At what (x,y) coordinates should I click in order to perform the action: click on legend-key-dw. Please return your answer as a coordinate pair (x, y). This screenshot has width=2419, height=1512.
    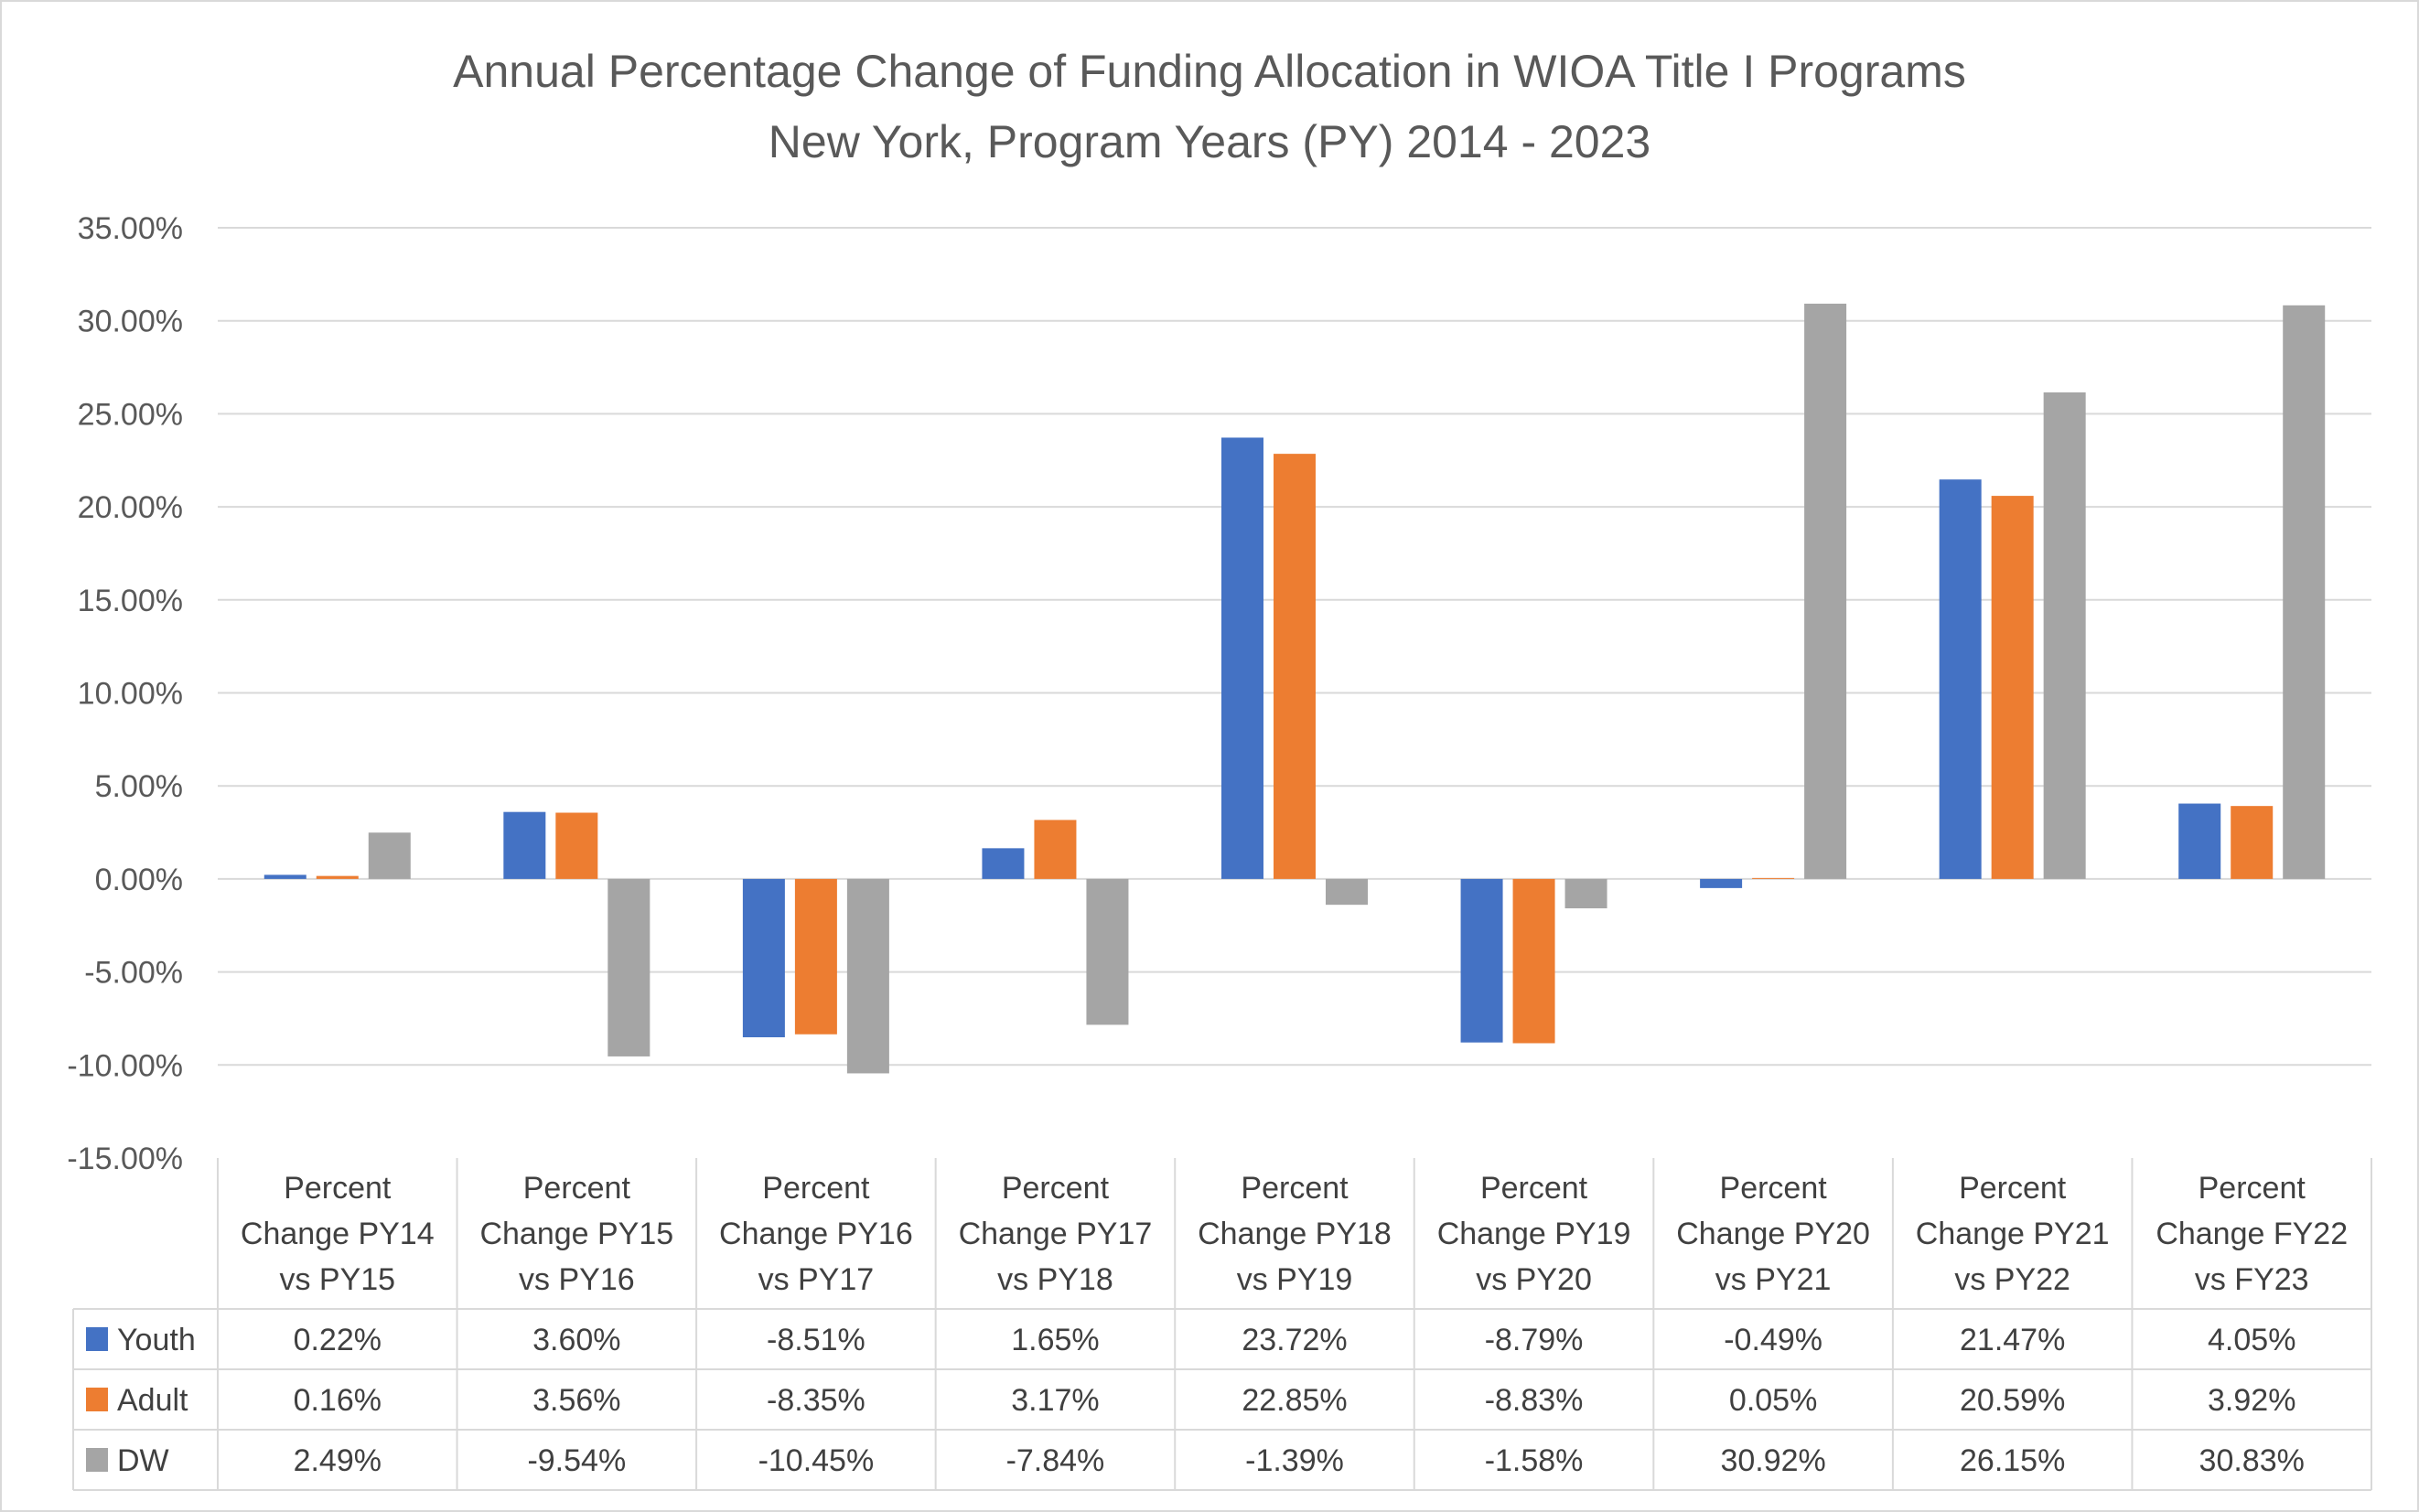
    Looking at the image, I should click on (97, 1460).